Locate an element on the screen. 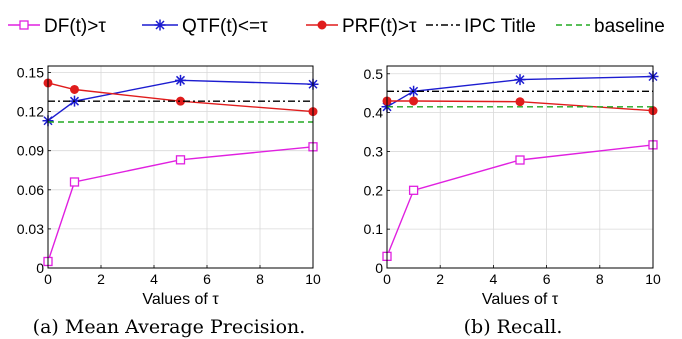 The image size is (682, 339). legend-label-df: DF(t)>τ is located at coordinates (75, 26).